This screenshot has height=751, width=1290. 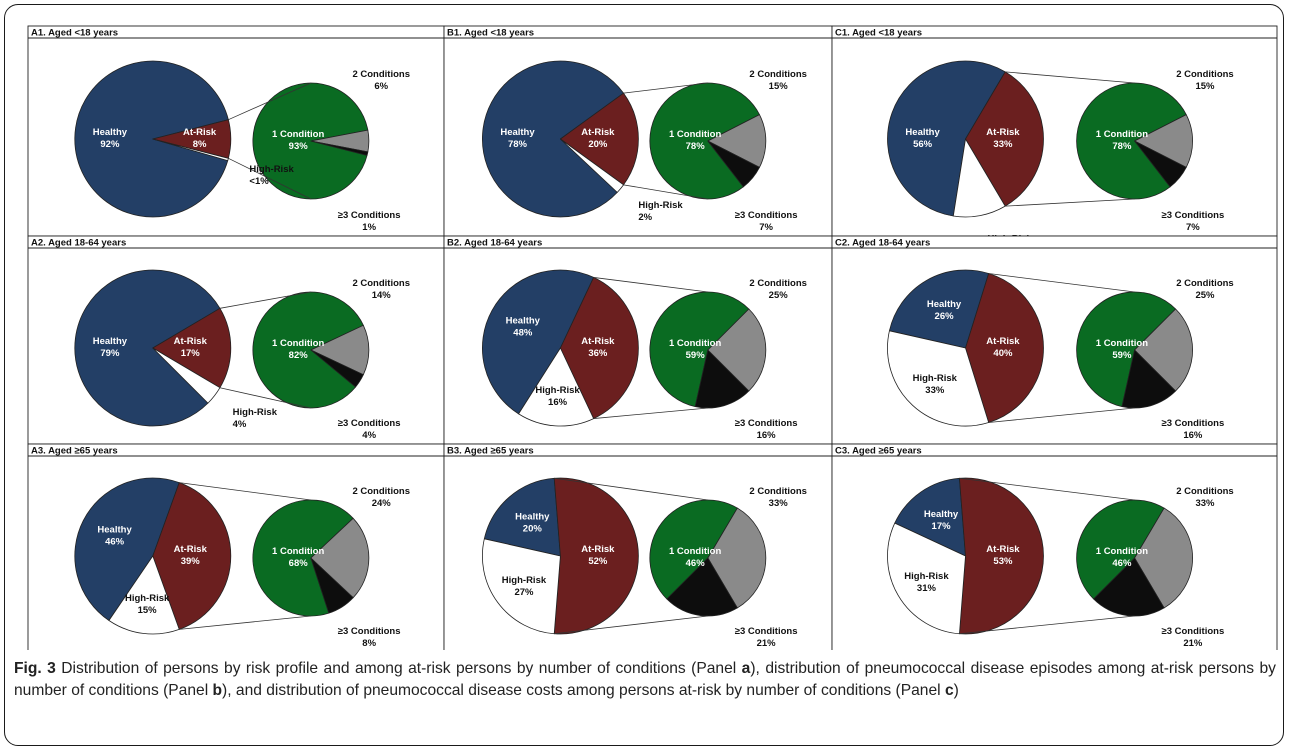 What do you see at coordinates (695, 140) in the screenshot?
I see `label-1-condition: 1 Condition 78%` at bounding box center [695, 140].